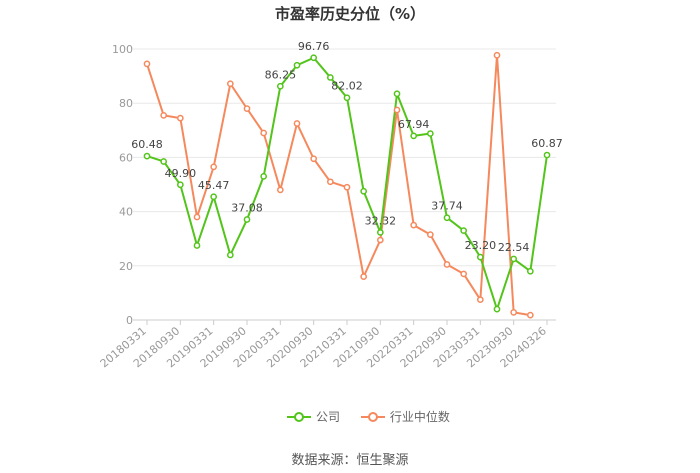 Image resolution: width=700 pixels, height=473 pixels. What do you see at coordinates (514, 247) in the screenshot?
I see `data-label: 22.54` at bounding box center [514, 247].